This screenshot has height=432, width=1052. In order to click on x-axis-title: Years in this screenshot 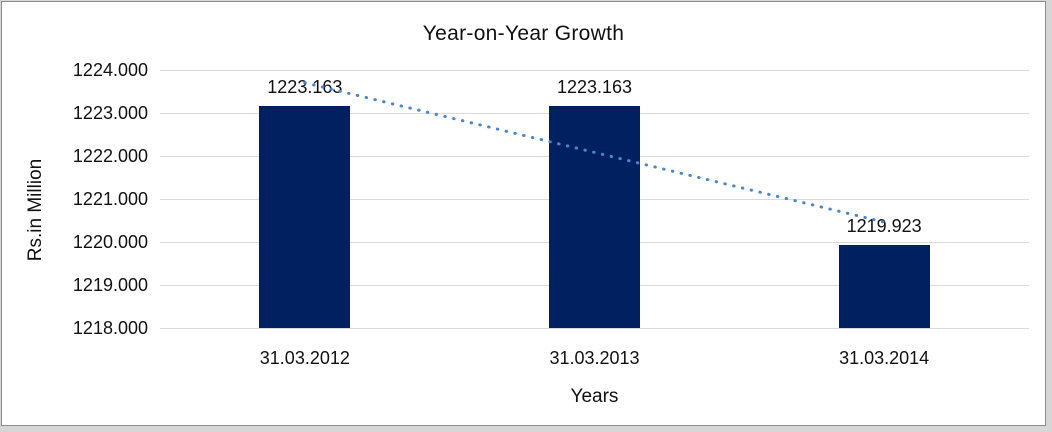, I will do `click(594, 396)`.